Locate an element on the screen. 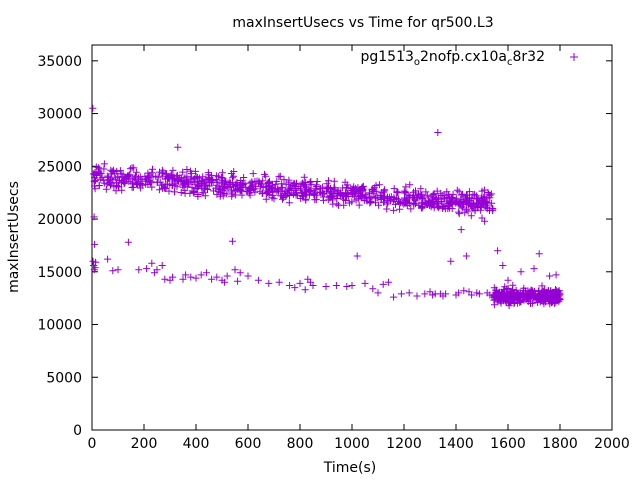 This screenshot has width=640, height=480. x-tick-label: 400 is located at coordinates (196, 444).